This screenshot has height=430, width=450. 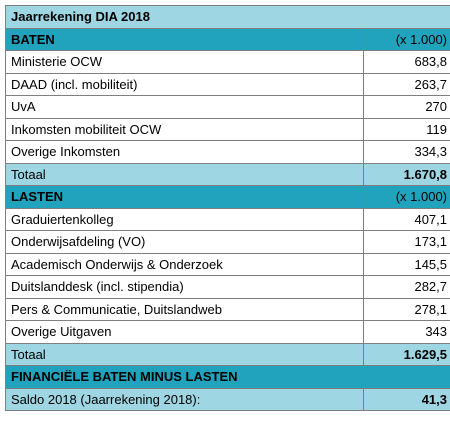 I want to click on row-value: 407,1, so click(x=406, y=219).